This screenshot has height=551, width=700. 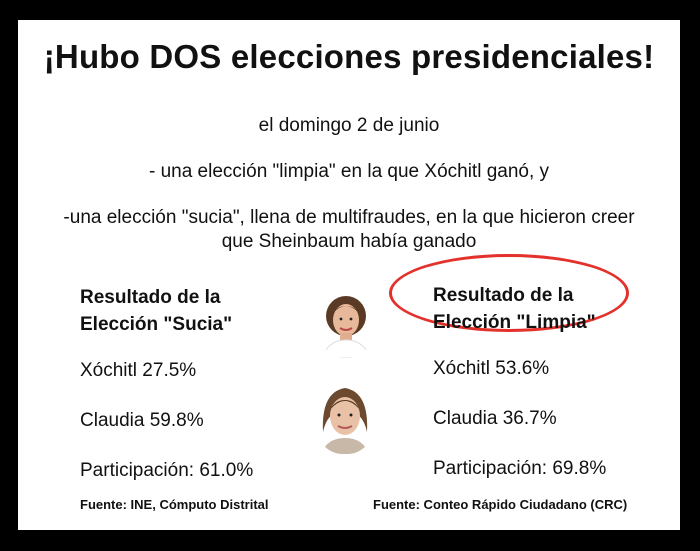 What do you see at coordinates (138, 370) in the screenshot?
I see `dirty-xochitl-value: Xóchitl 27.5%` at bounding box center [138, 370].